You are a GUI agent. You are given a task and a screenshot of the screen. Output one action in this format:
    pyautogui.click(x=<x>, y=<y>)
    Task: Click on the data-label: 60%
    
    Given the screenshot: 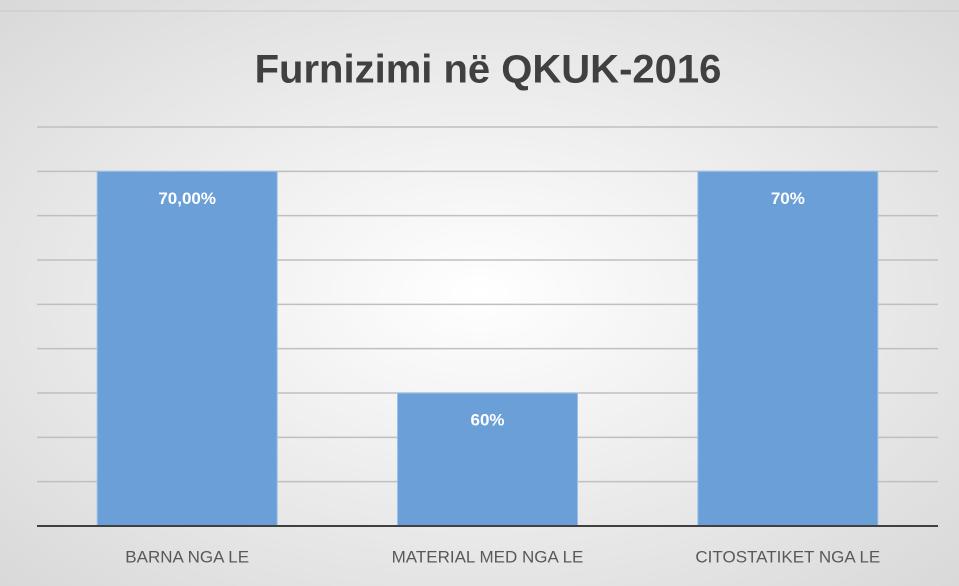 What is the action you would take?
    pyautogui.click(x=487, y=419)
    